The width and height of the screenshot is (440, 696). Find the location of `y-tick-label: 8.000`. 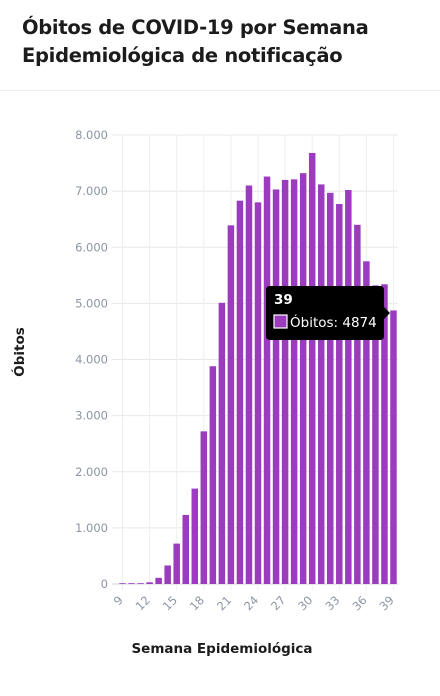

y-tick-label: 8.000 is located at coordinates (91, 135).